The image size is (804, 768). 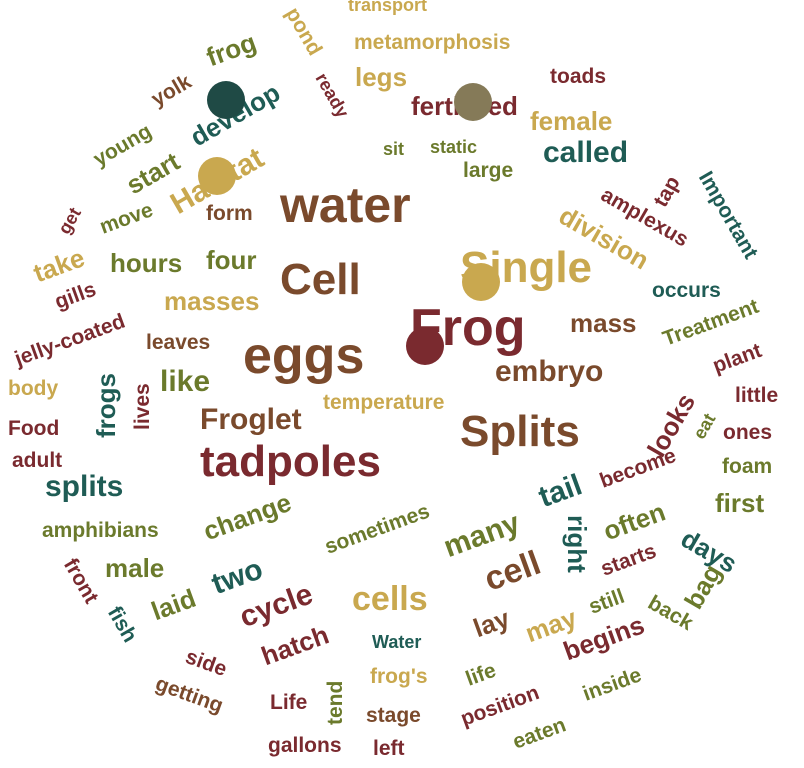 What do you see at coordinates (345, 205) in the screenshot?
I see `word-water: water` at bounding box center [345, 205].